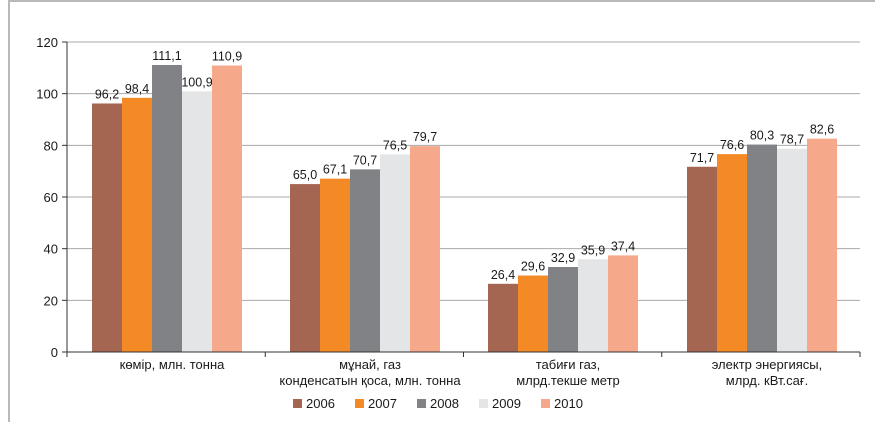 This screenshot has width=883, height=427. What do you see at coordinates (792, 140) in the screenshot?
I see `data-label: 78,7` at bounding box center [792, 140].